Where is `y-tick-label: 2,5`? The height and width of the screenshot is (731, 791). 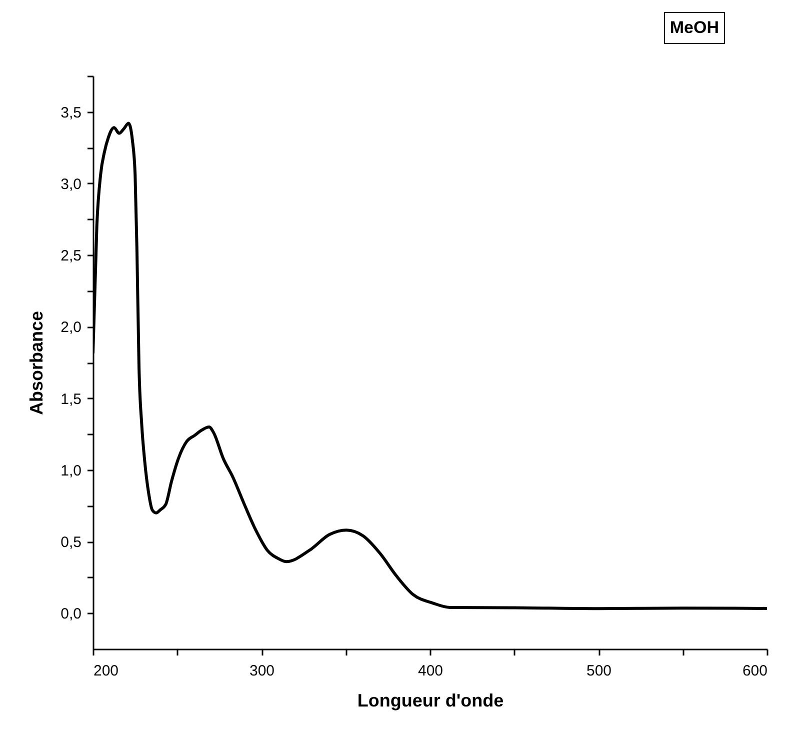
y-tick-label: 2,5 is located at coordinates (71, 256).